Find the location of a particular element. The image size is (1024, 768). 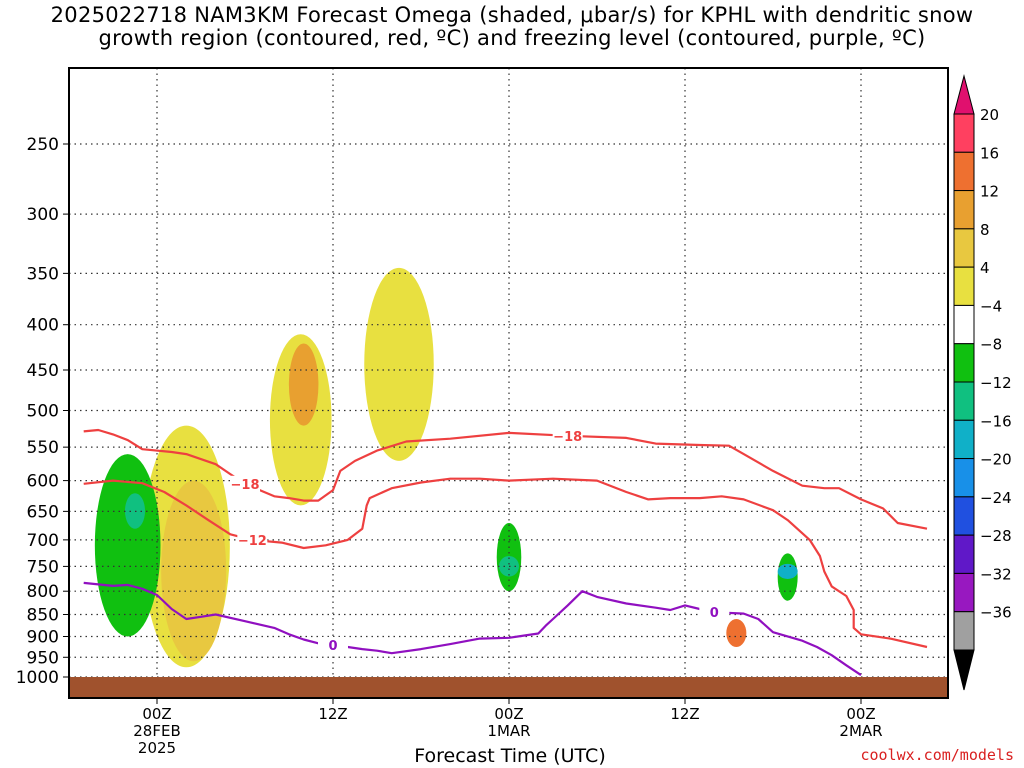

colorbar-label: 12 is located at coordinates (989, 192).